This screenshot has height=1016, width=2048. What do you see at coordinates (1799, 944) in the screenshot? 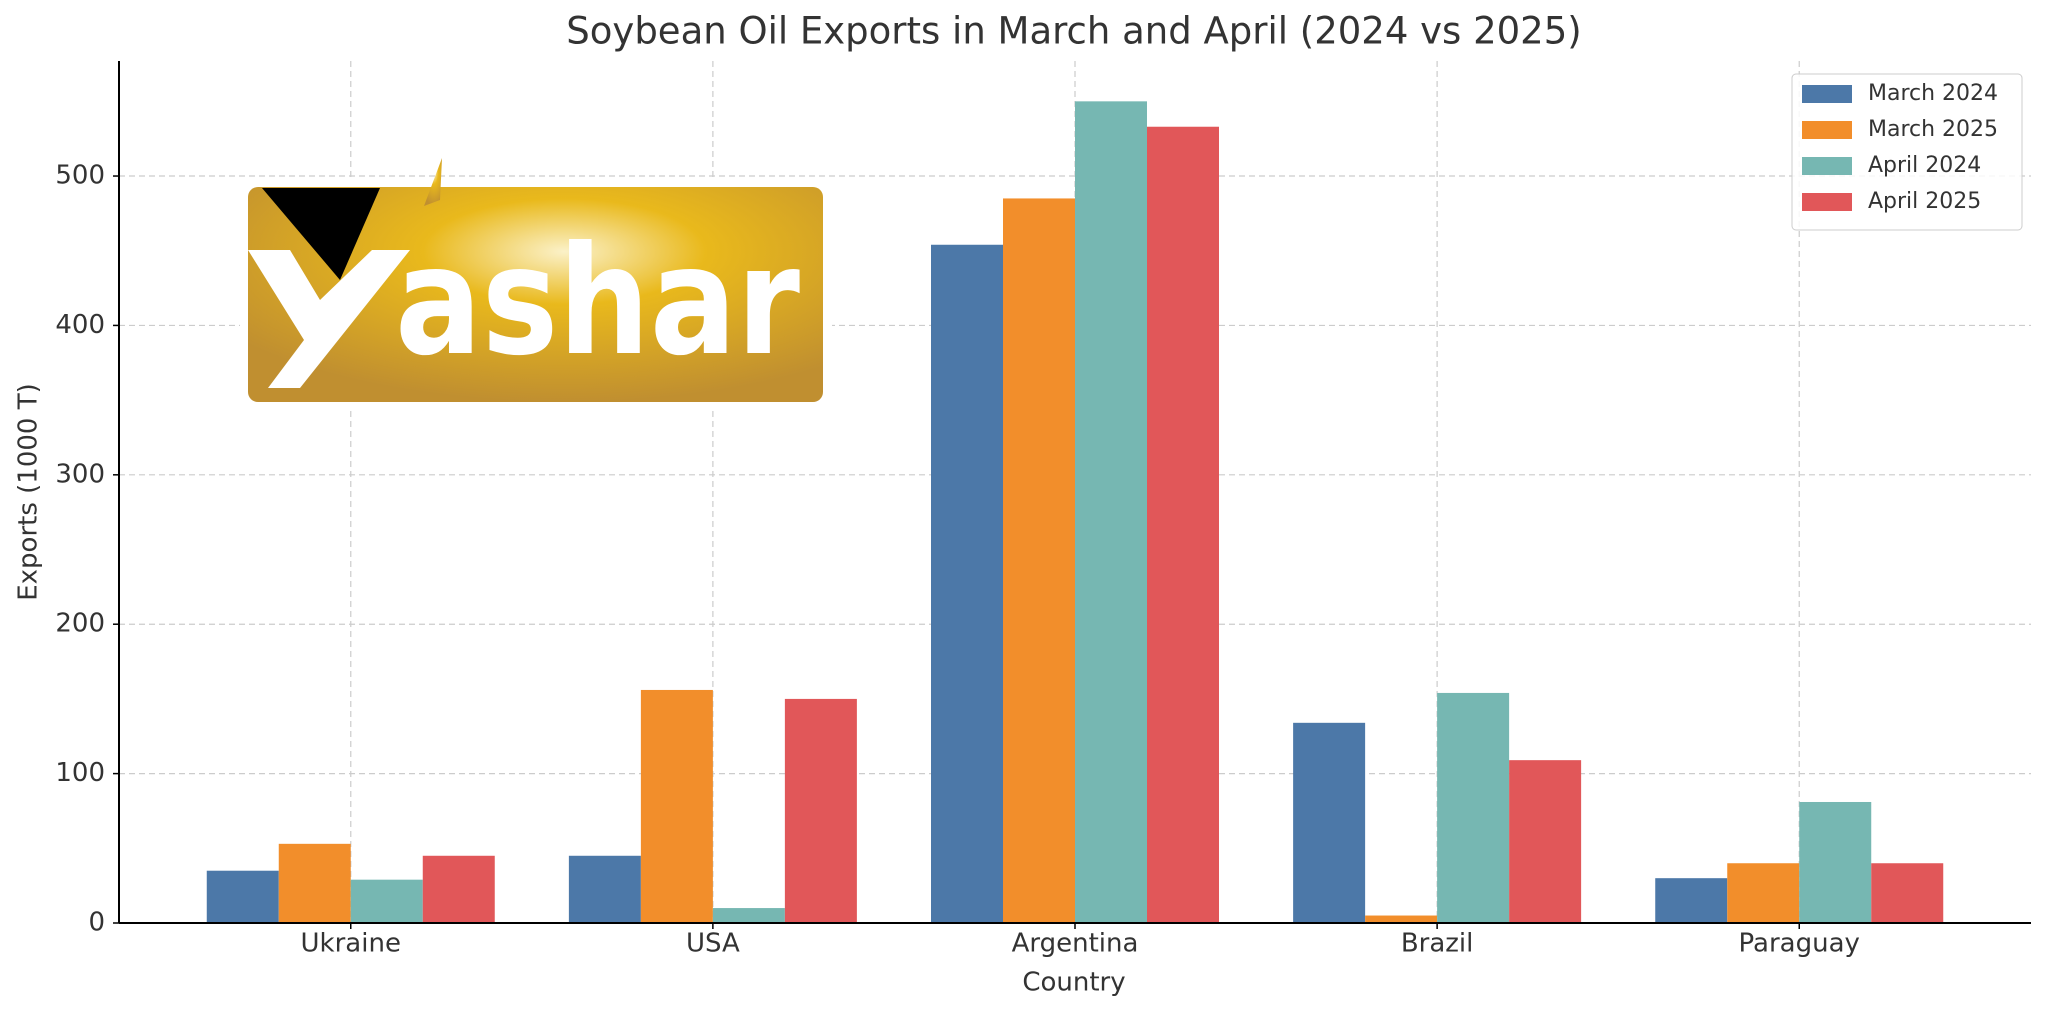
I see `x-tick-label: Paraguay` at bounding box center [1799, 944].